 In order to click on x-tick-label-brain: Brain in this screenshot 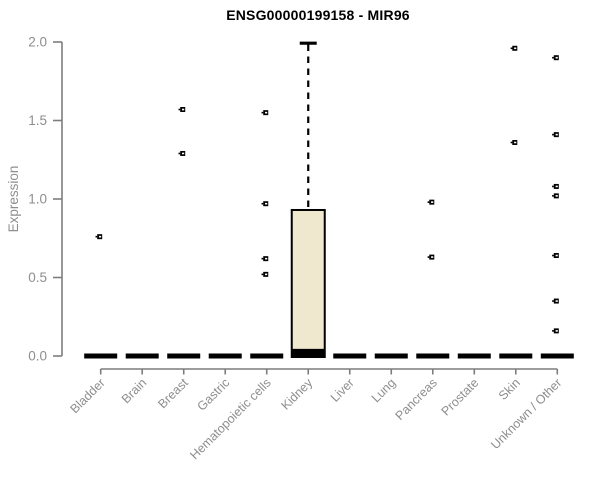, I will do `click(134, 391)`.